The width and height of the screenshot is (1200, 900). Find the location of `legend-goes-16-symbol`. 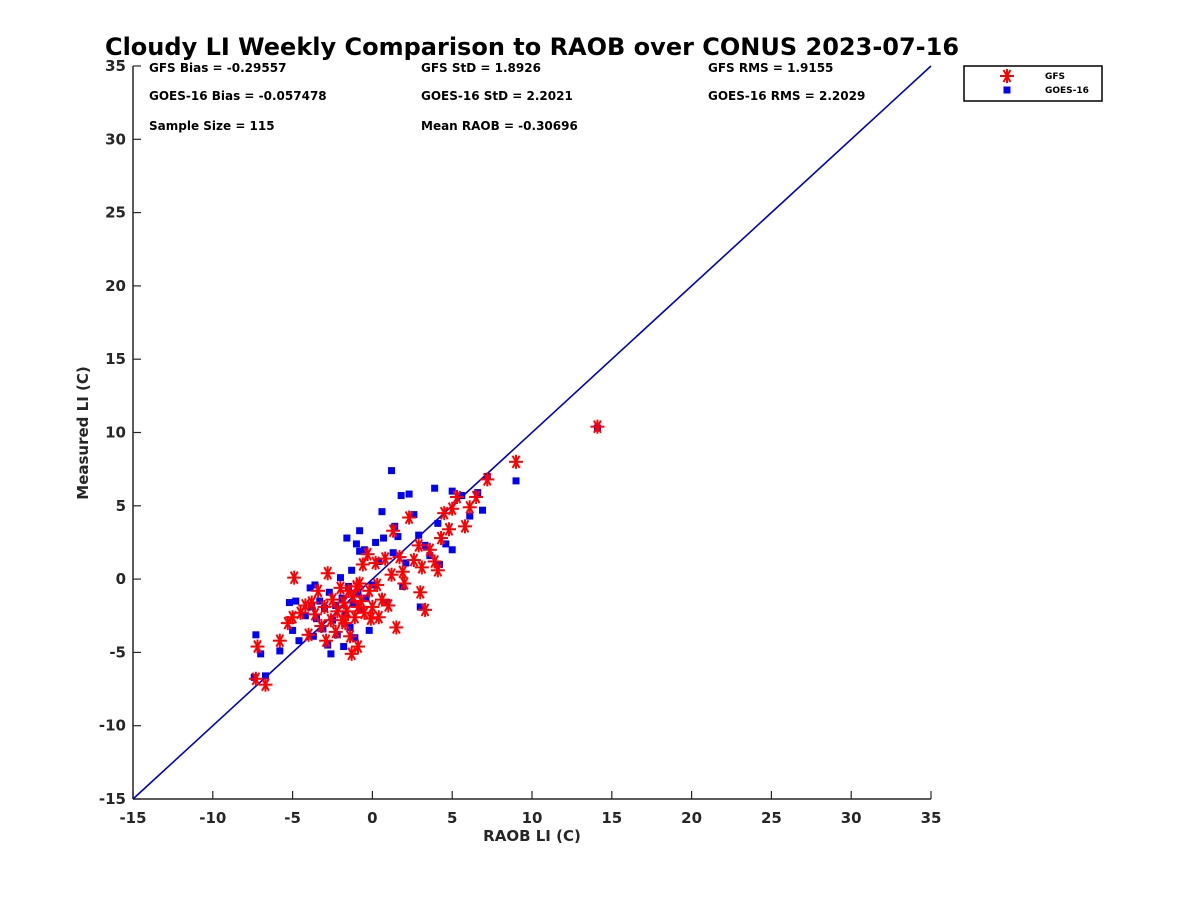

legend-goes-16-symbol is located at coordinates (1007, 90).